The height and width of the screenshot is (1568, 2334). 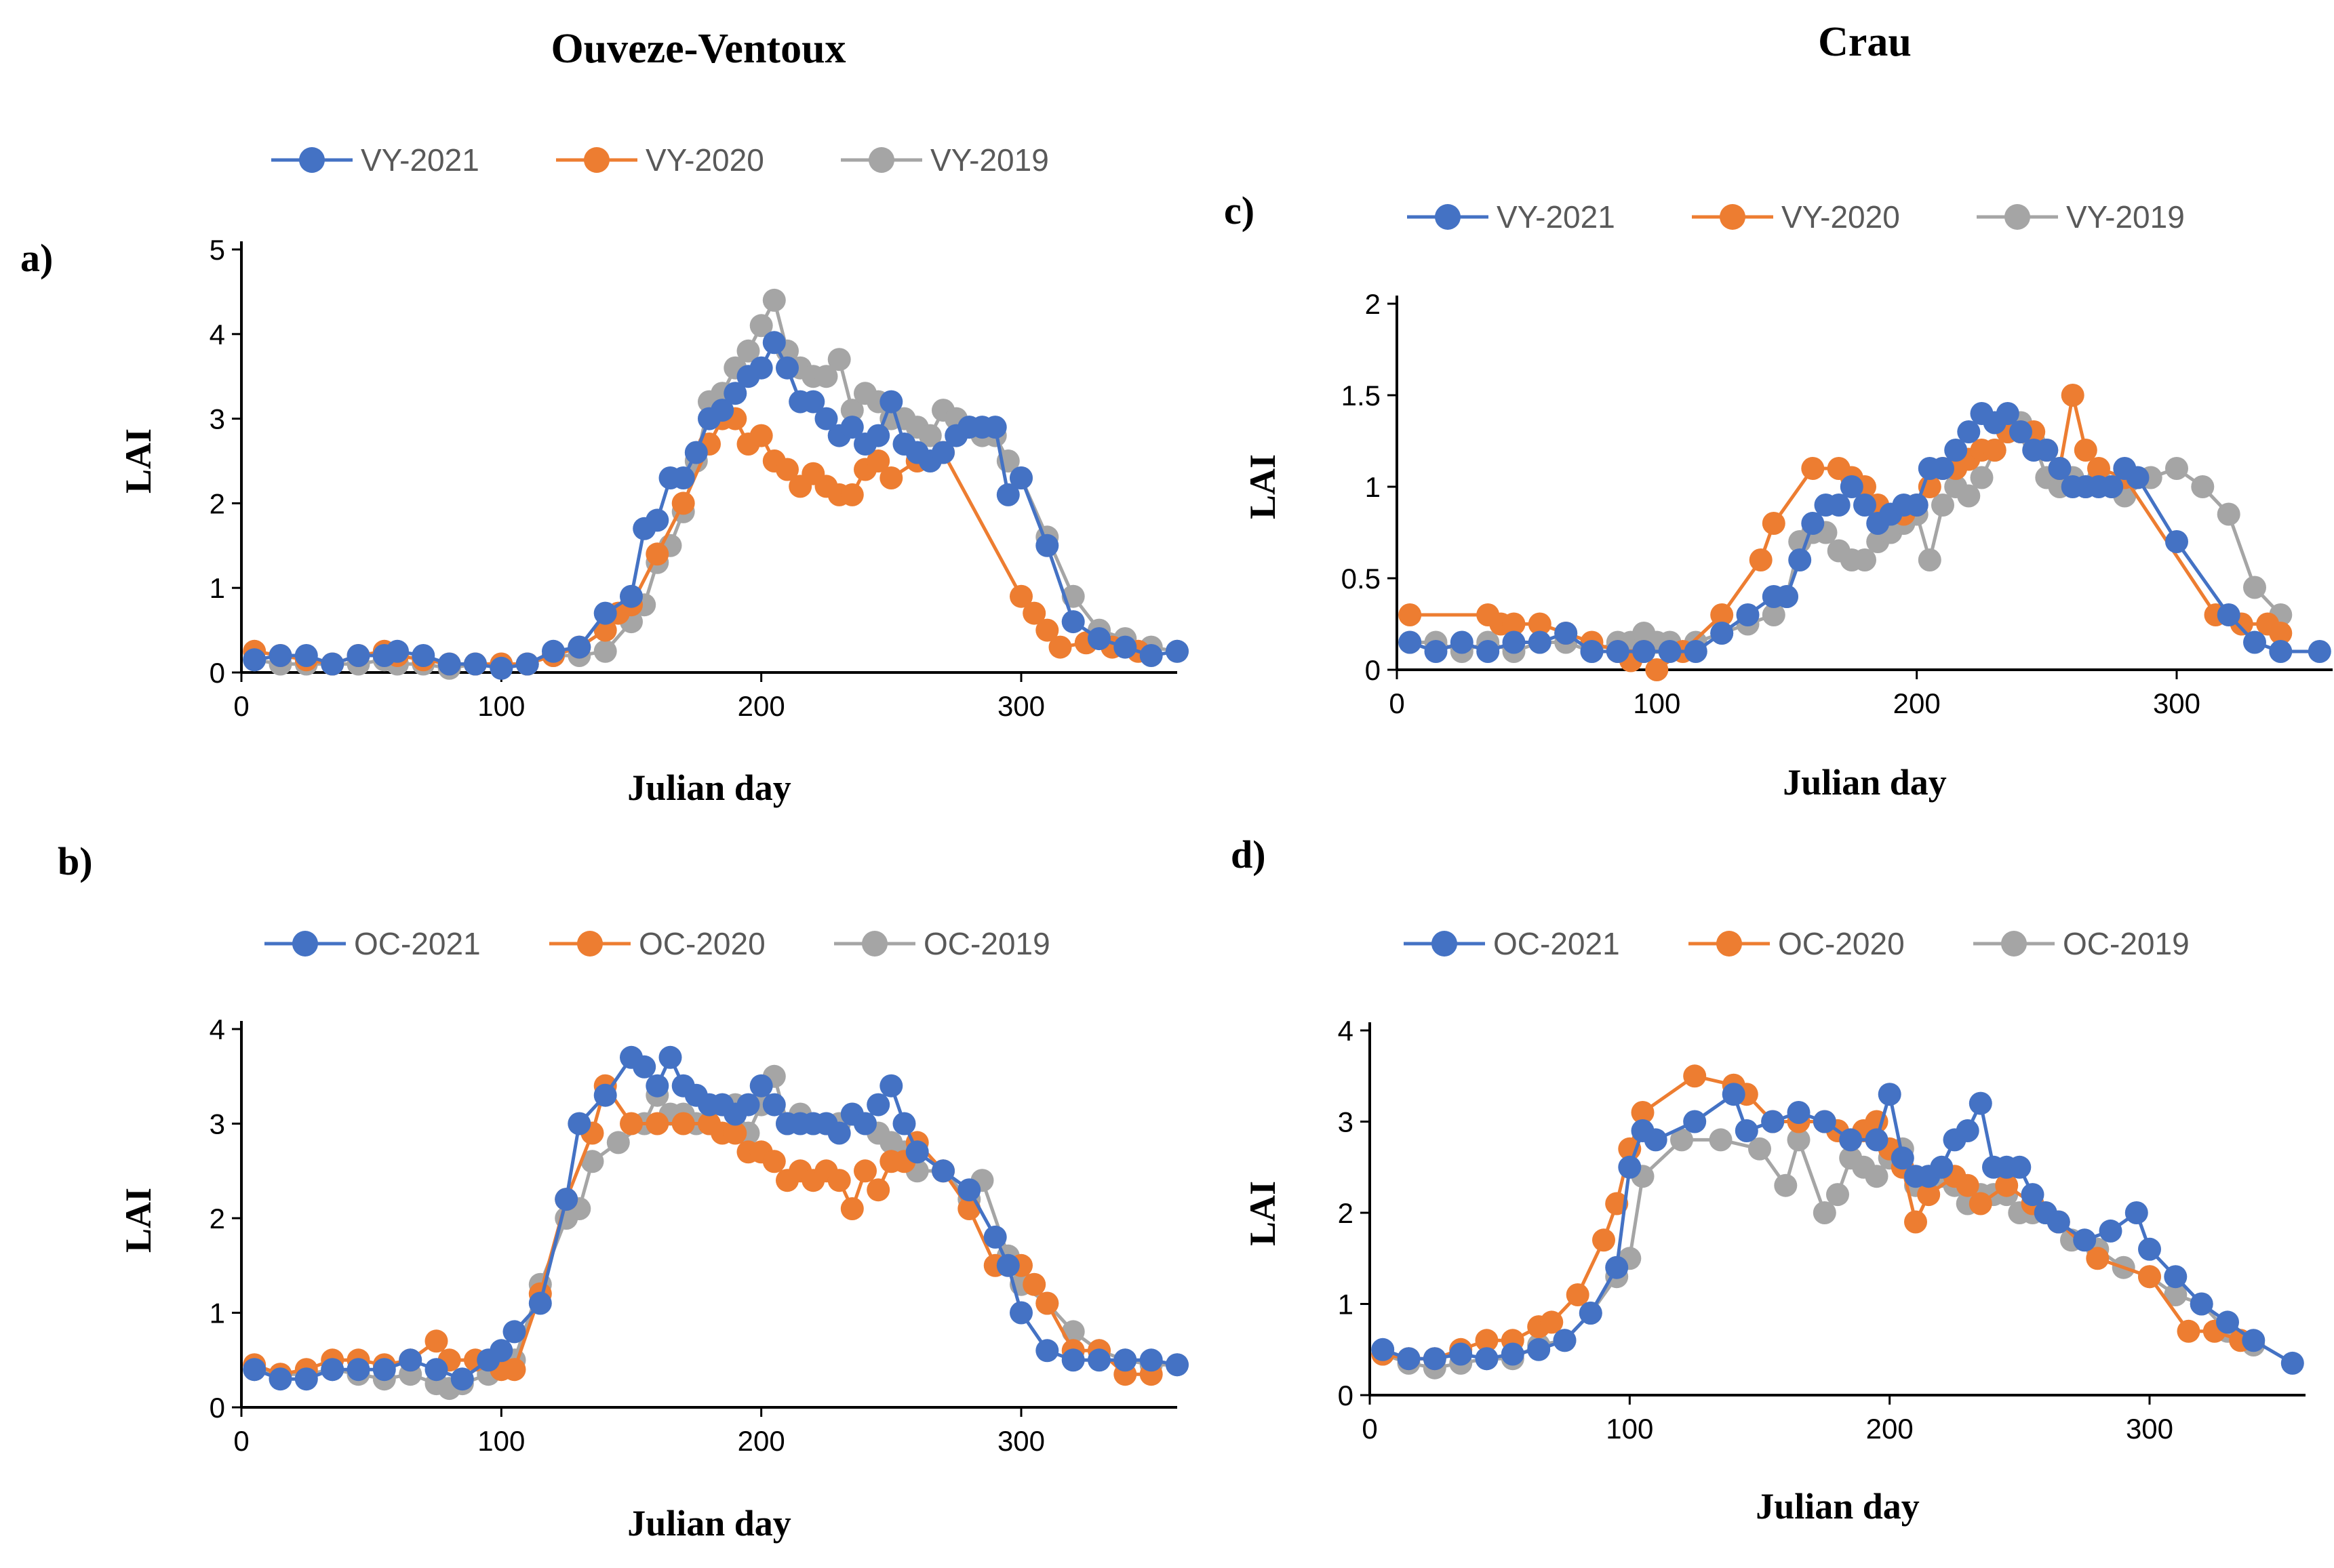 I want to click on y-tick-label: 1.5, so click(x=1361, y=396).